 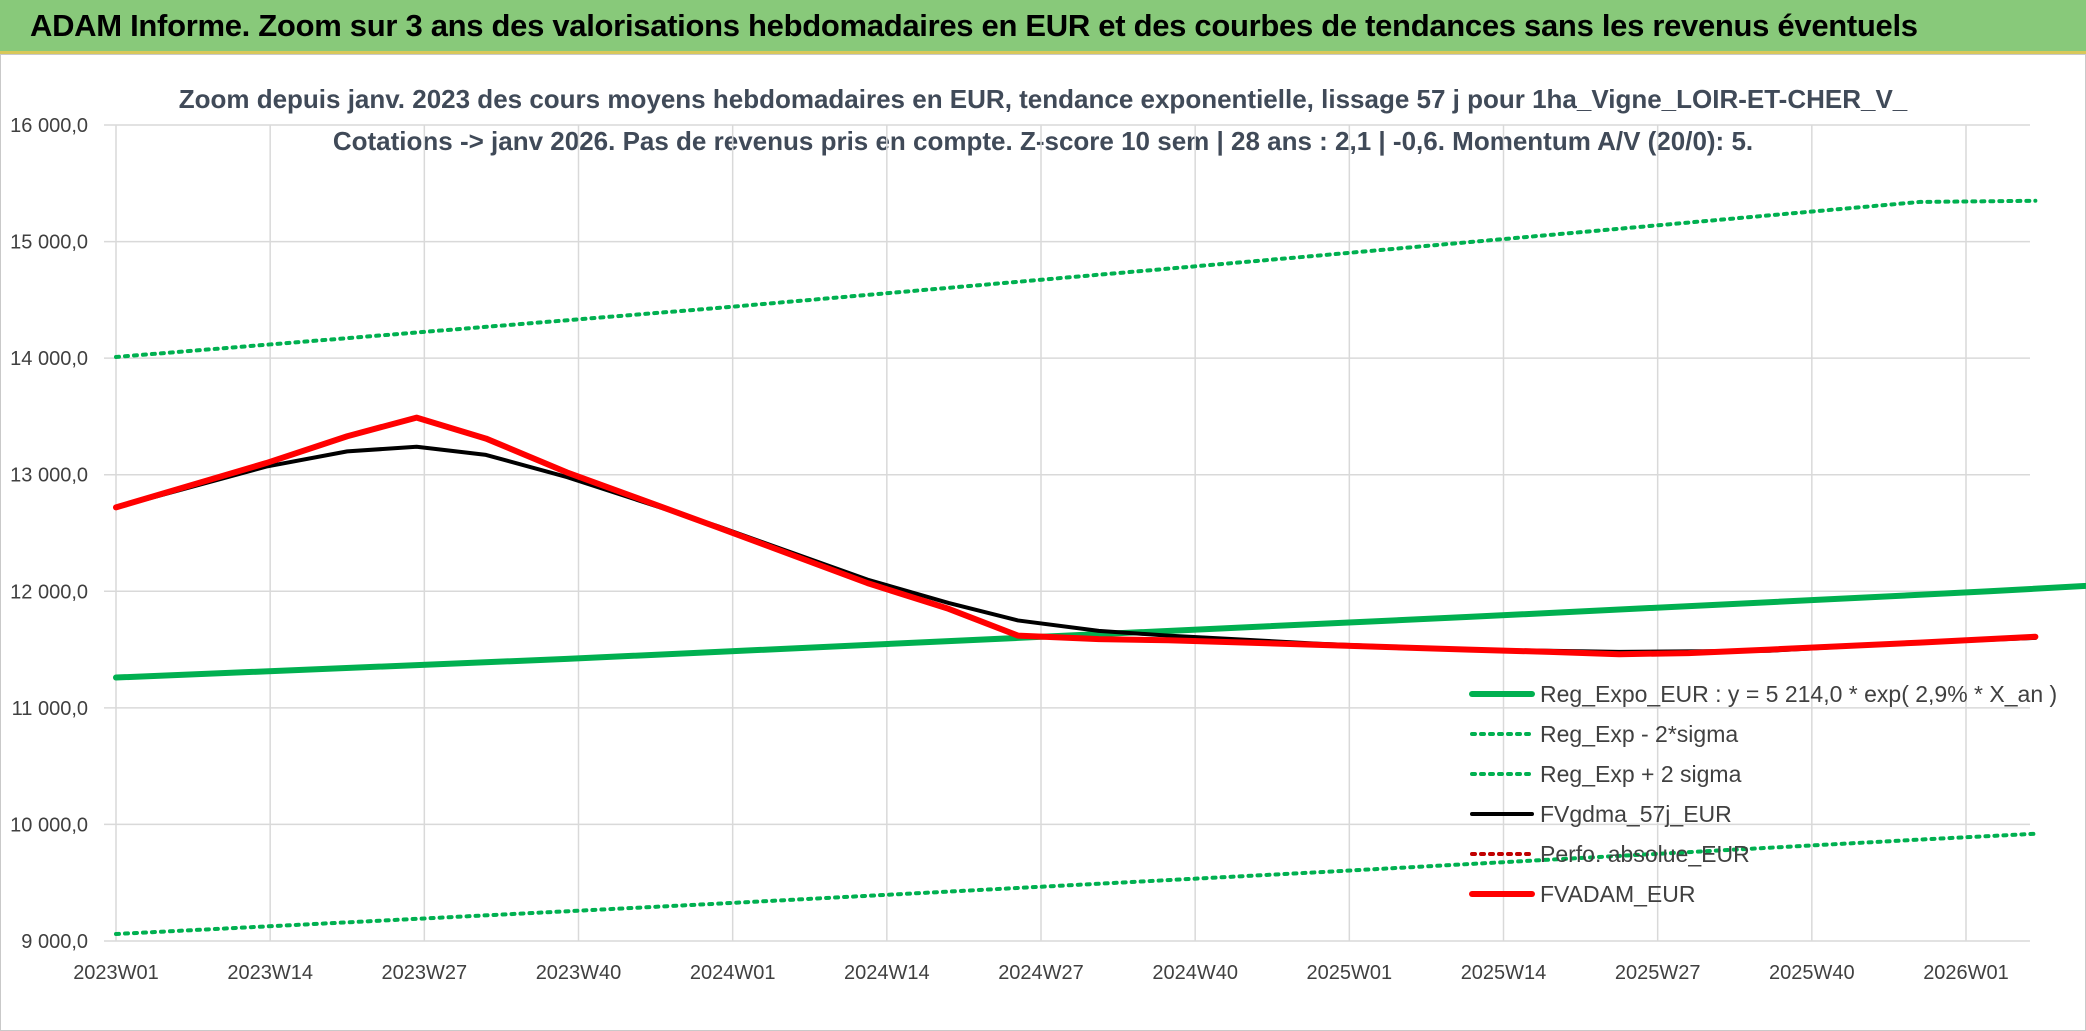 What do you see at coordinates (887, 973) in the screenshot?
I see `x-tick-label: 2024W14` at bounding box center [887, 973].